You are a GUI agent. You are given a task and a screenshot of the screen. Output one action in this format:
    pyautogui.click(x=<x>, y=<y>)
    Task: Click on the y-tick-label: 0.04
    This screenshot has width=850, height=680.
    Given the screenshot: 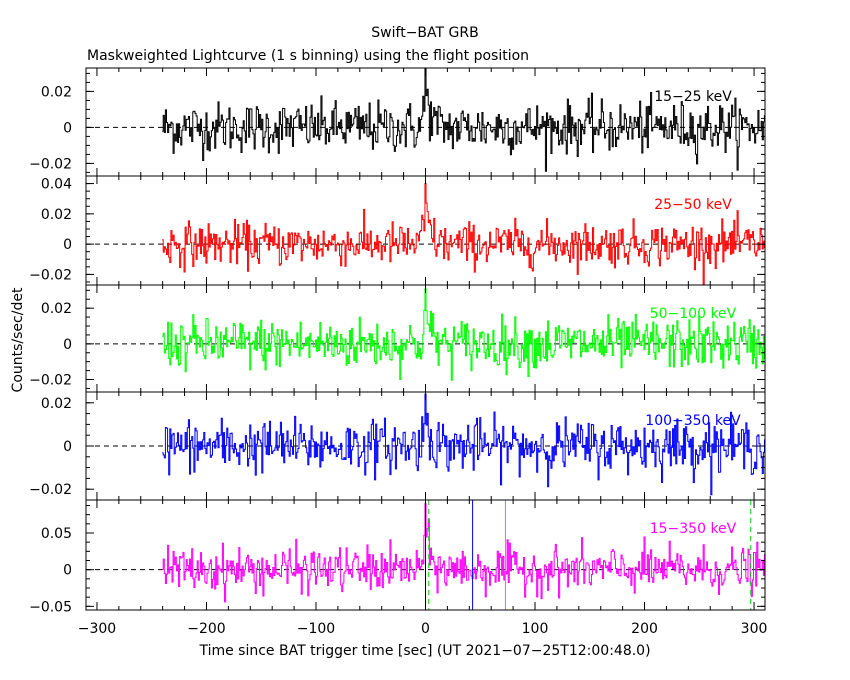 What is the action you would take?
    pyautogui.click(x=56, y=185)
    